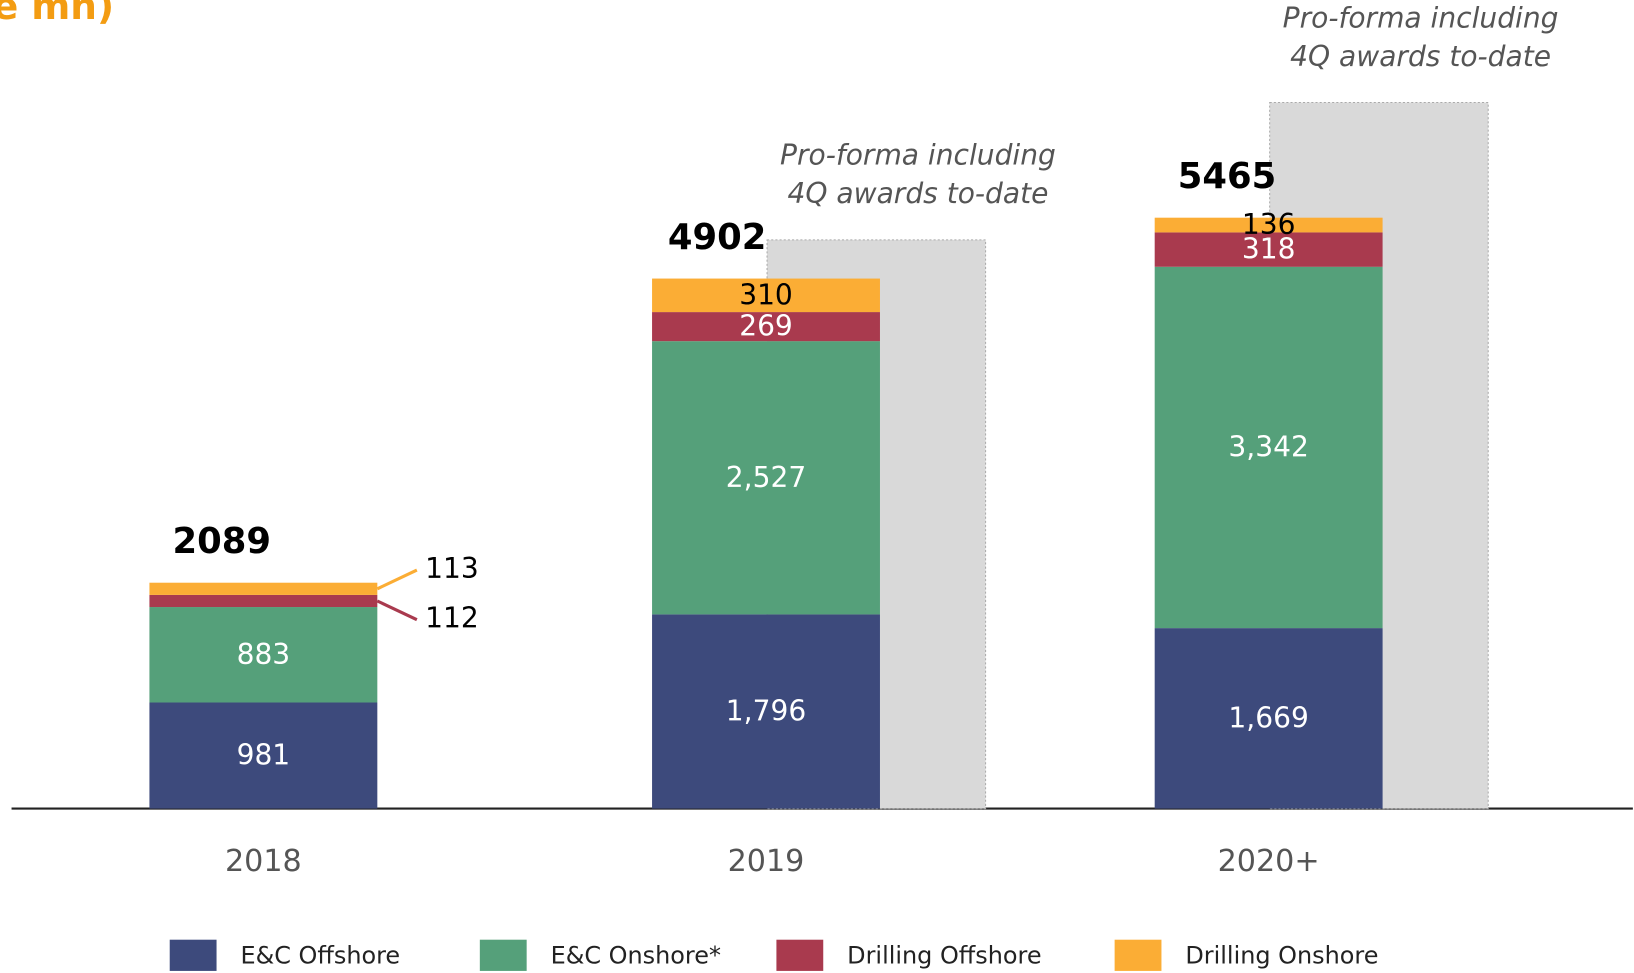 The height and width of the screenshot is (973, 1634). What do you see at coordinates (57, 14) in the screenshot?
I see `chart-title: e mn)` at bounding box center [57, 14].